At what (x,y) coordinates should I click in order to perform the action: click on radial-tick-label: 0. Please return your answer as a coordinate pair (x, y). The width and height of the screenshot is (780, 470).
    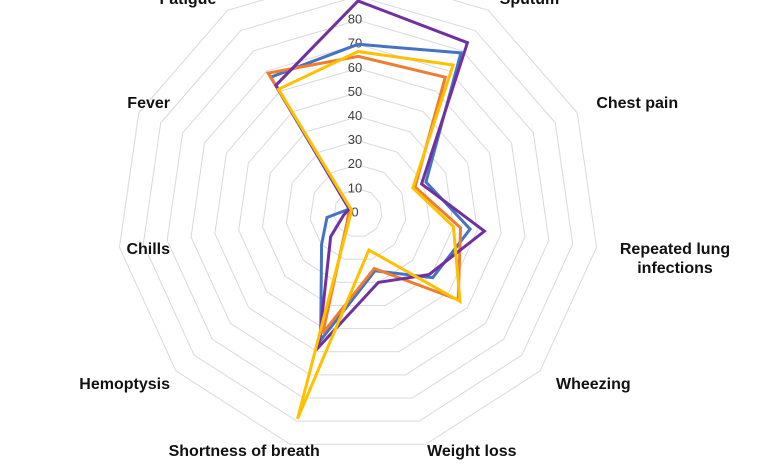
    Looking at the image, I should click on (354, 211).